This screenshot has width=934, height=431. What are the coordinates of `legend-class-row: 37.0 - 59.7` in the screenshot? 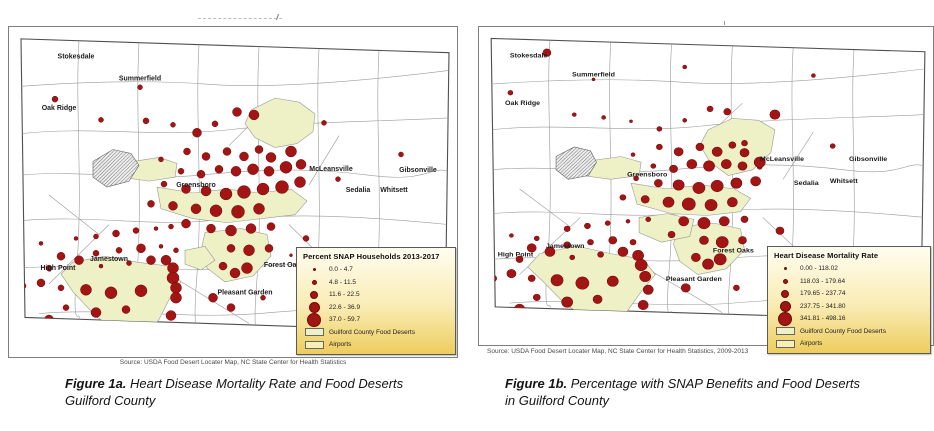 It's located at (376, 319).